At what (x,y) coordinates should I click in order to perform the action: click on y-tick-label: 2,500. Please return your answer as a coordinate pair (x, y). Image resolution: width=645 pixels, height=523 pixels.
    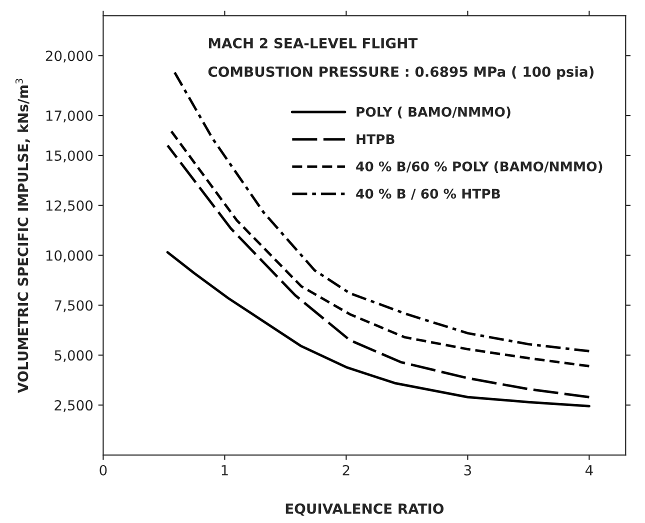
    Looking at the image, I should click on (73, 406).